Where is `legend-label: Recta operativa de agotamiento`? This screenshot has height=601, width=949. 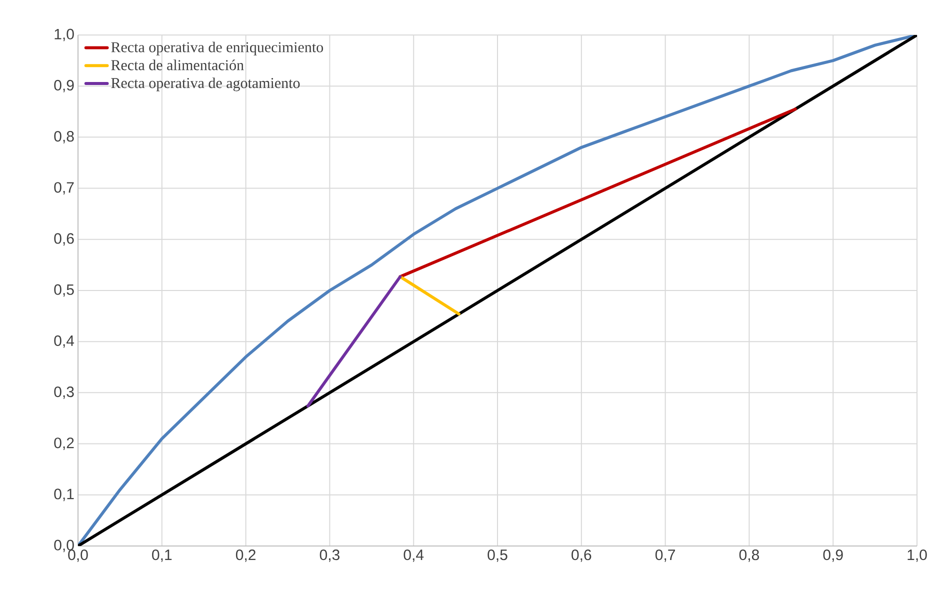 legend-label: Recta operativa de agotamiento is located at coordinates (205, 85).